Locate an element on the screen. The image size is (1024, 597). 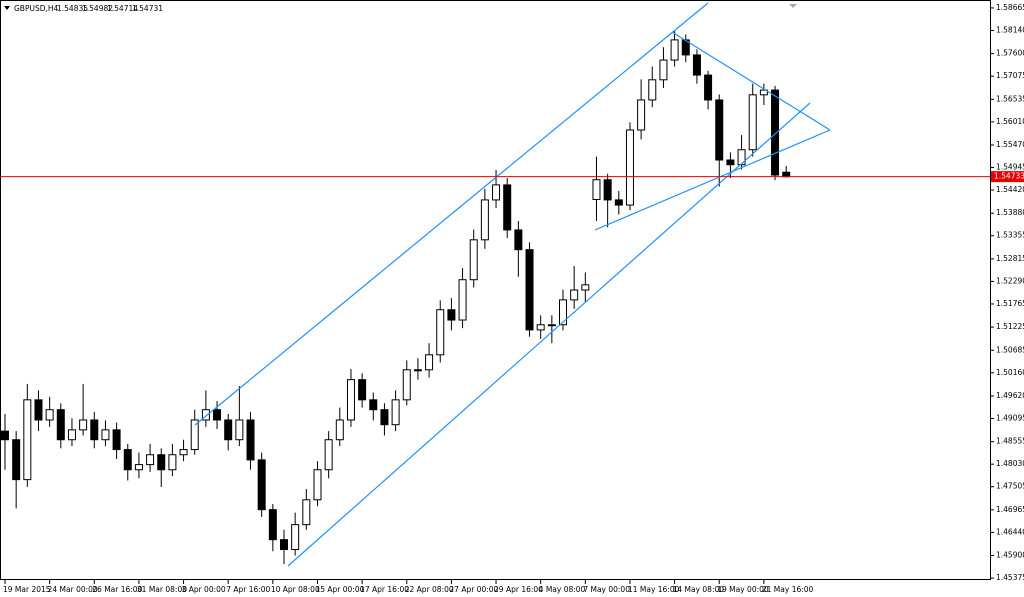
x-tick-label: 24 Mar 00:00 is located at coordinates (73, 589).